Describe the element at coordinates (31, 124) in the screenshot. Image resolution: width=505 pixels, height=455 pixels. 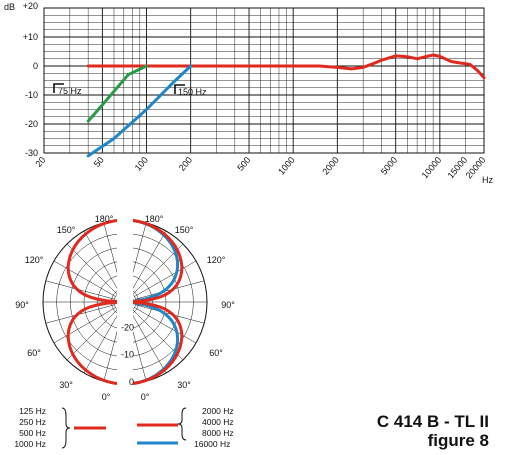
I see `y-tick-label: -20` at that location.